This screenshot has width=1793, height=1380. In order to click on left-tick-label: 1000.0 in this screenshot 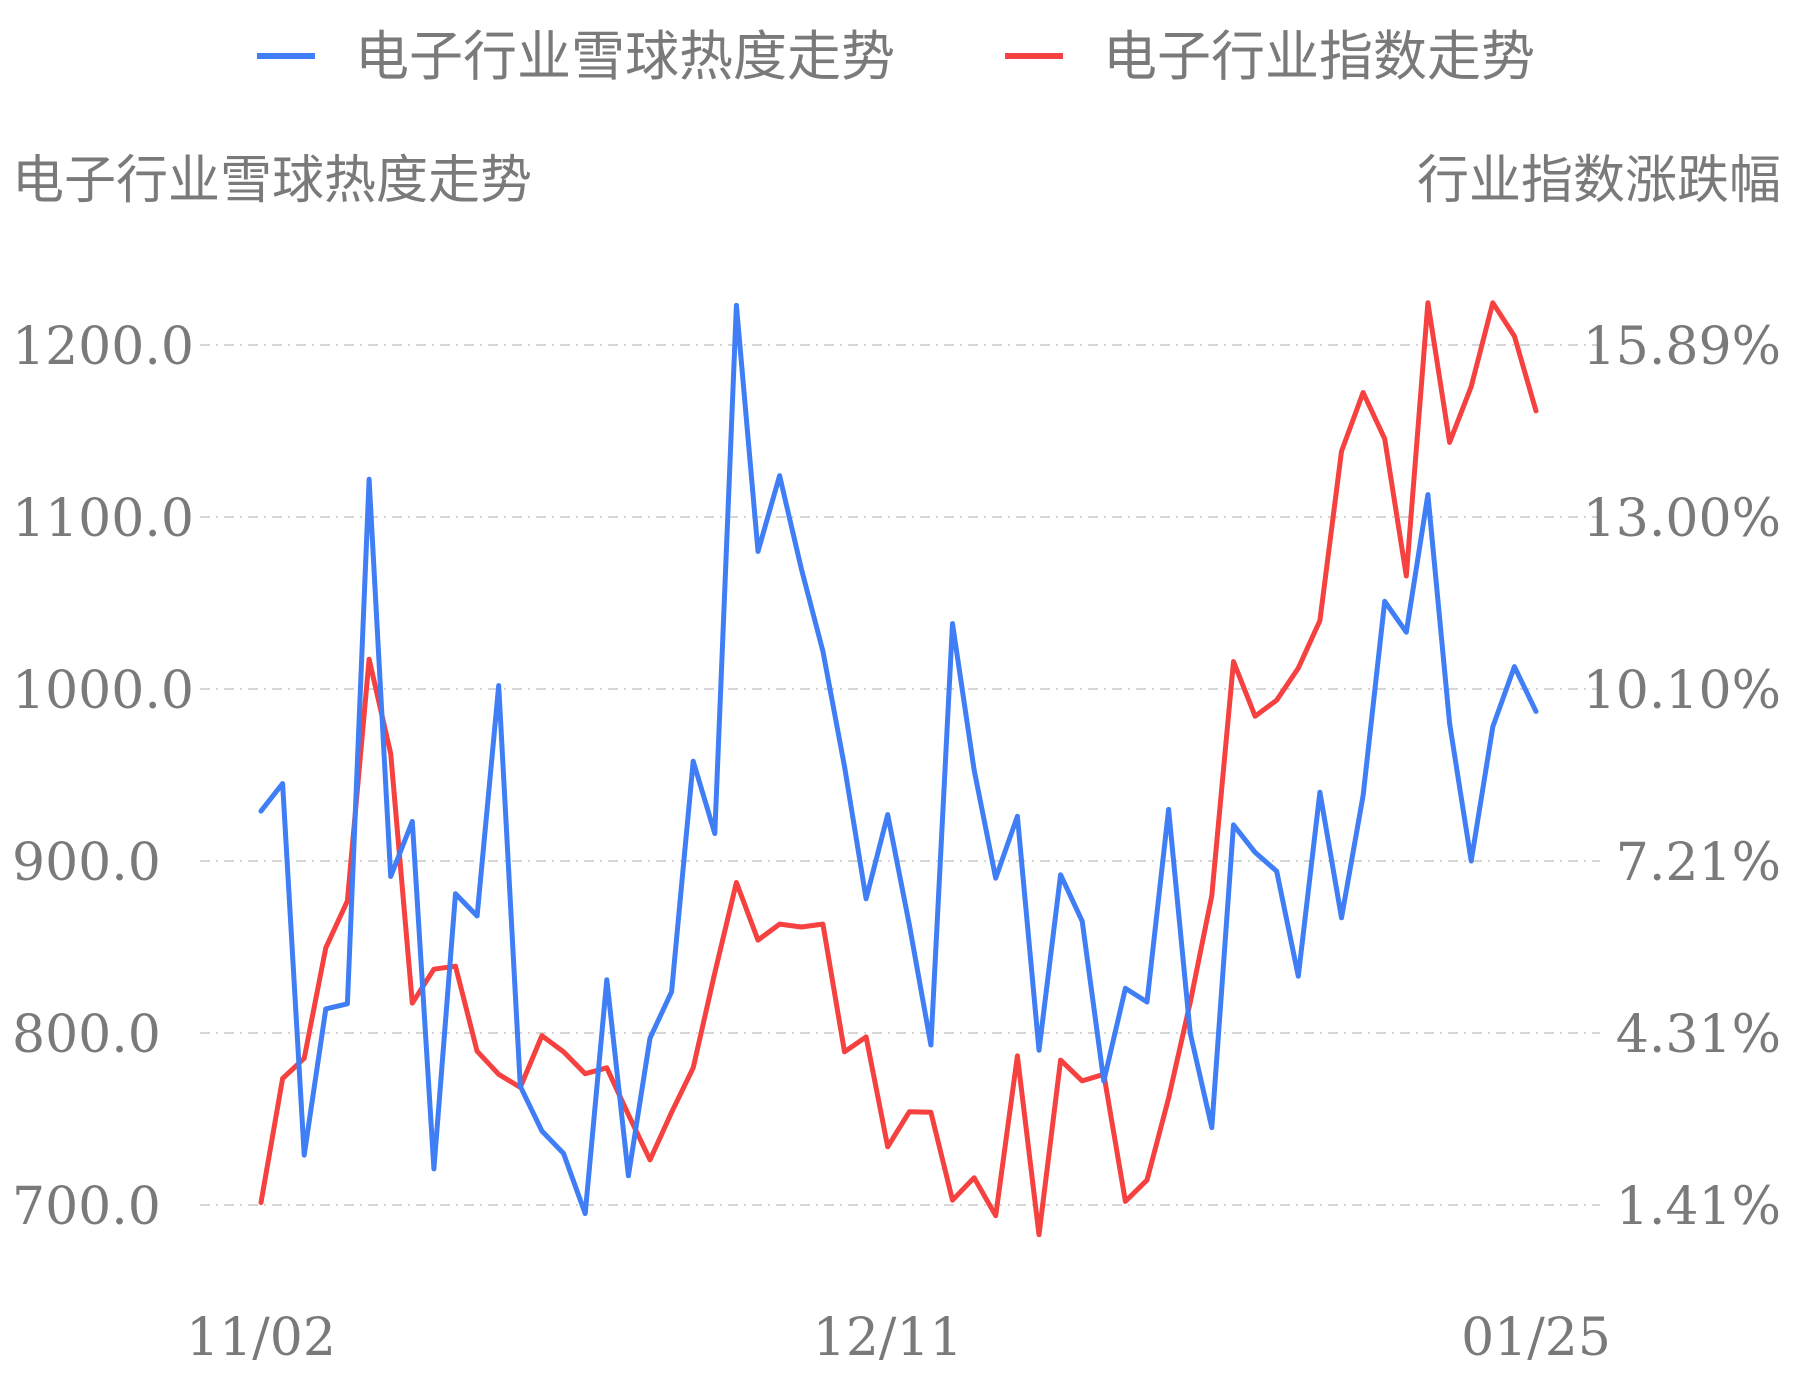, I will do `click(103, 691)`.